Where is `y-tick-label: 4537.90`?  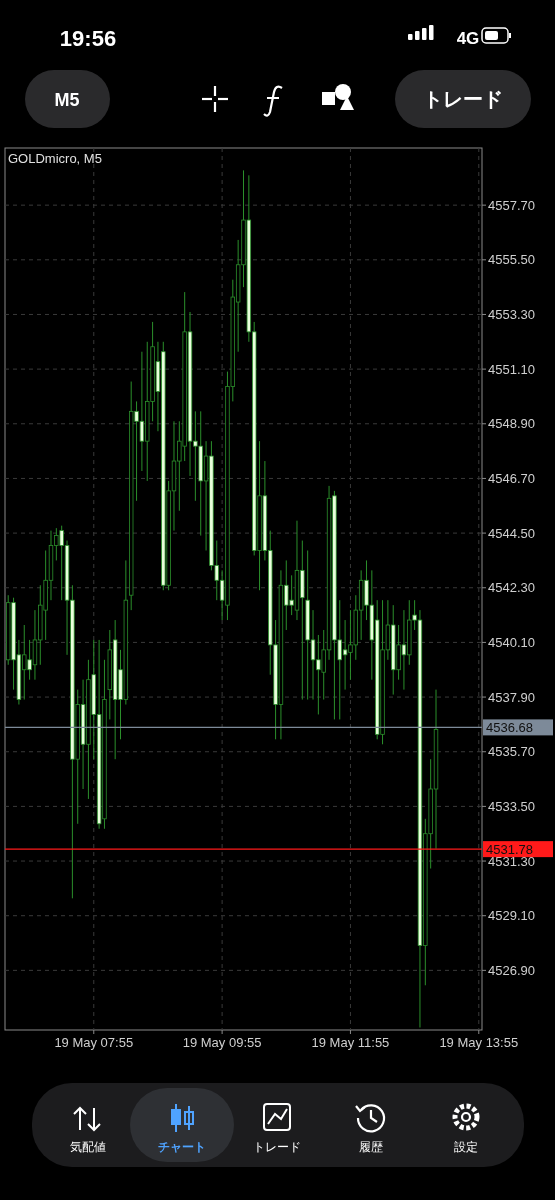 y-tick-label: 4537.90 is located at coordinates (511, 697).